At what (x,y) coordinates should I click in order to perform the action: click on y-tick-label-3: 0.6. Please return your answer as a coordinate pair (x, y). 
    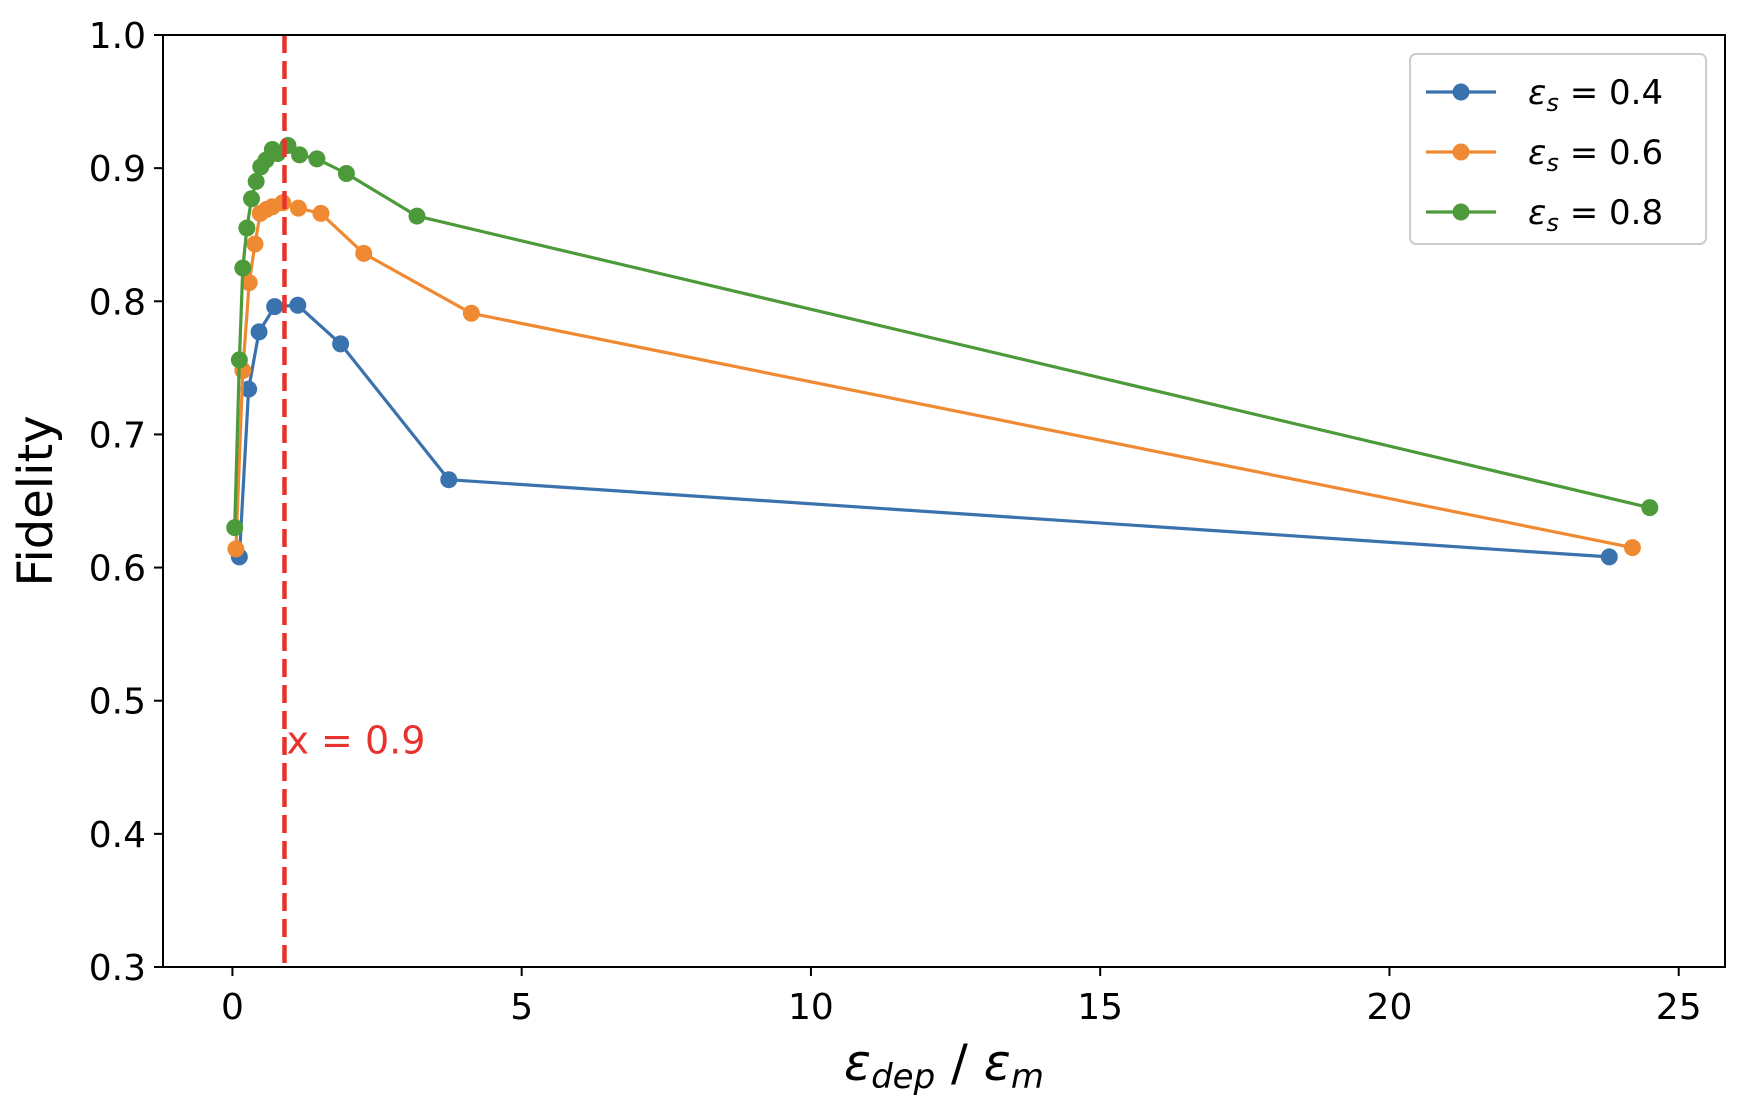
    Looking at the image, I should click on (117, 569).